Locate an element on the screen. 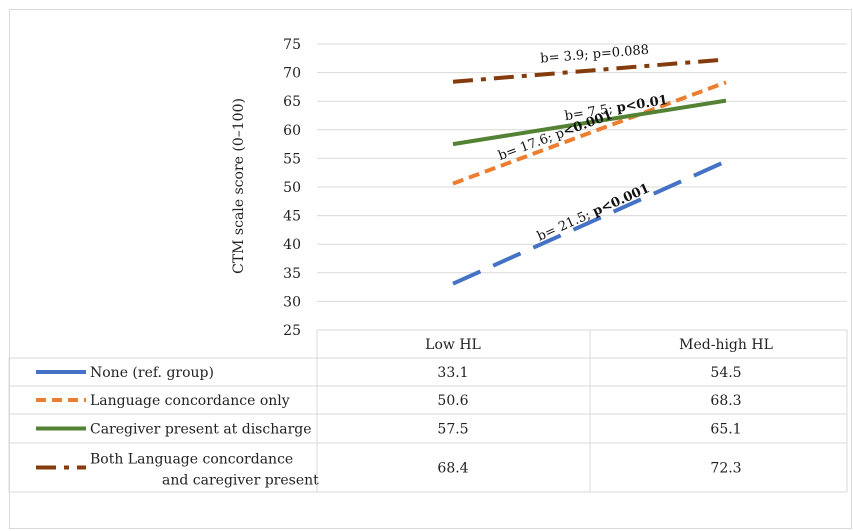 This screenshot has width=853, height=531. y-tick-label: 70 is located at coordinates (292, 74).